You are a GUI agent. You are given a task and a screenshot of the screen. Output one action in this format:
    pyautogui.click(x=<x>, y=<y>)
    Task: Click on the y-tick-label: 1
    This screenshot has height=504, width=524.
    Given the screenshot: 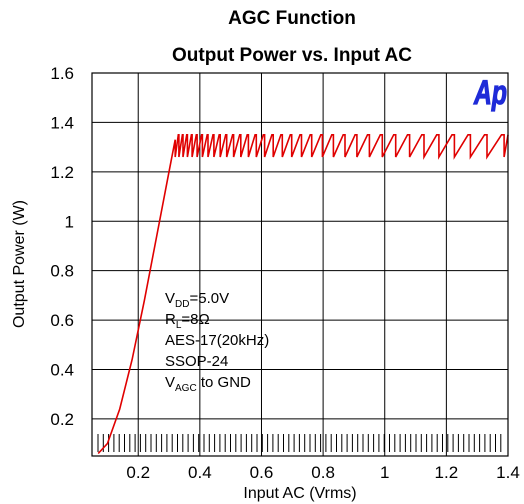 What is the action you would take?
    pyautogui.click(x=69, y=221)
    